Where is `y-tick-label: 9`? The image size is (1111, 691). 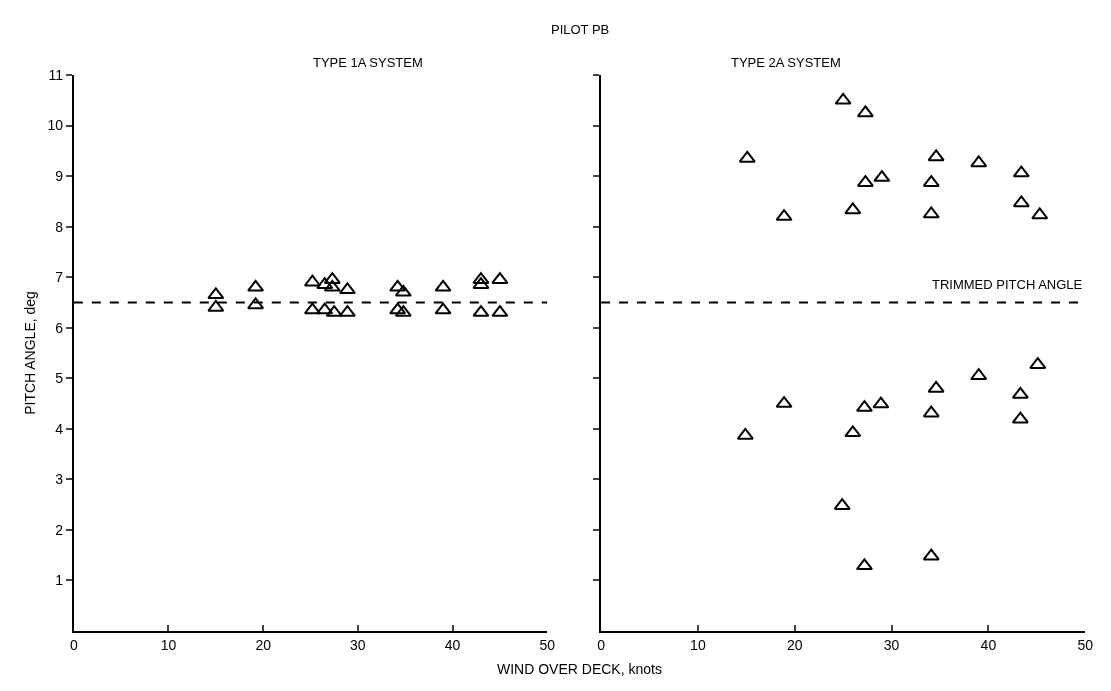
y-tick-label: 9 is located at coordinates (59, 175).